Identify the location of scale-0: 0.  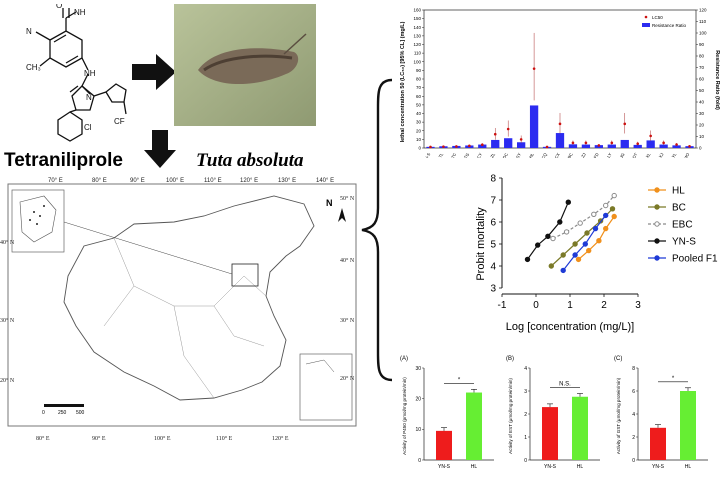
(43, 413).